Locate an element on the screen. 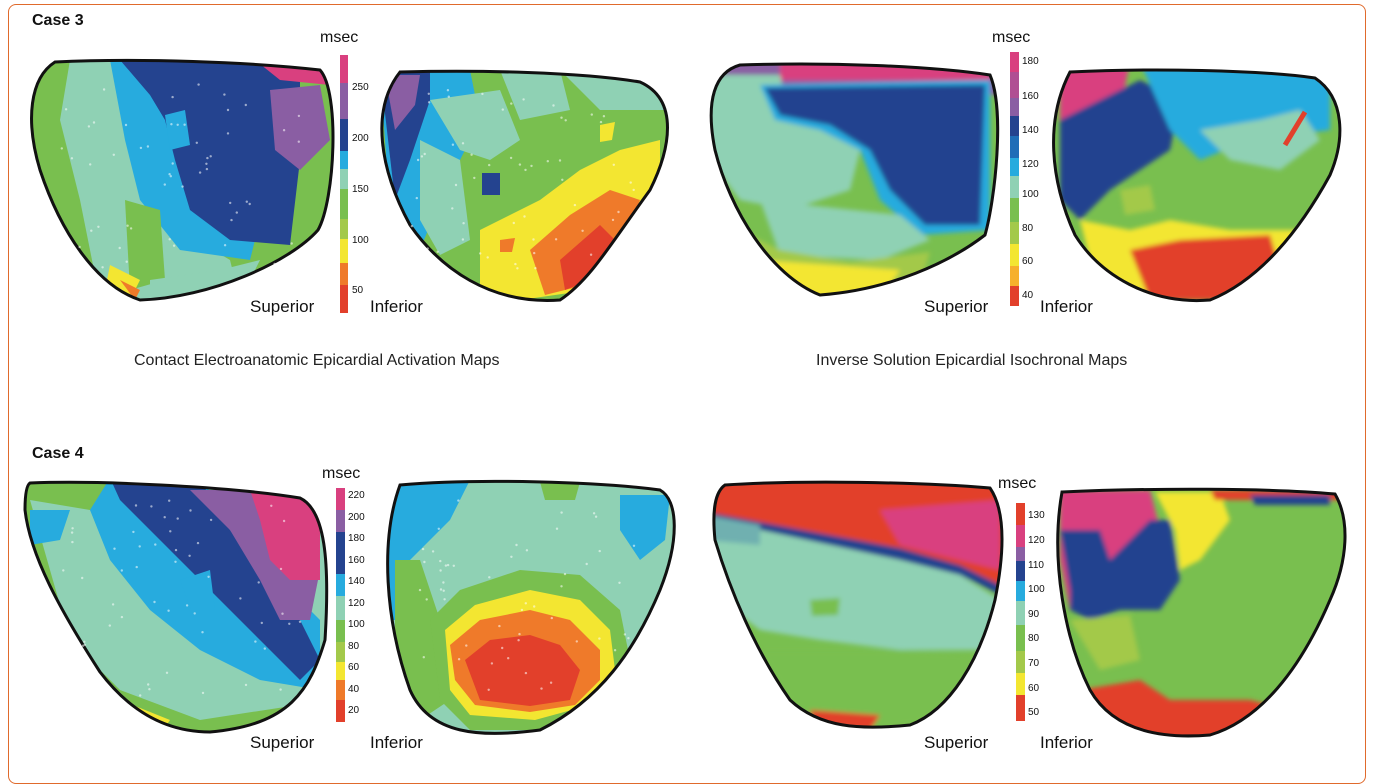  case4-contact-superior-outline is located at coordinates (176, 607).